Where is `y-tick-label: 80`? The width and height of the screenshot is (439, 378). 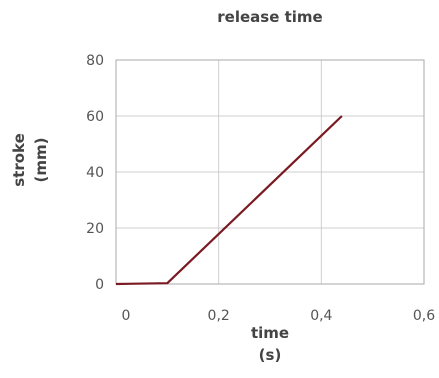 y-tick-label: 80 is located at coordinates (95, 61).